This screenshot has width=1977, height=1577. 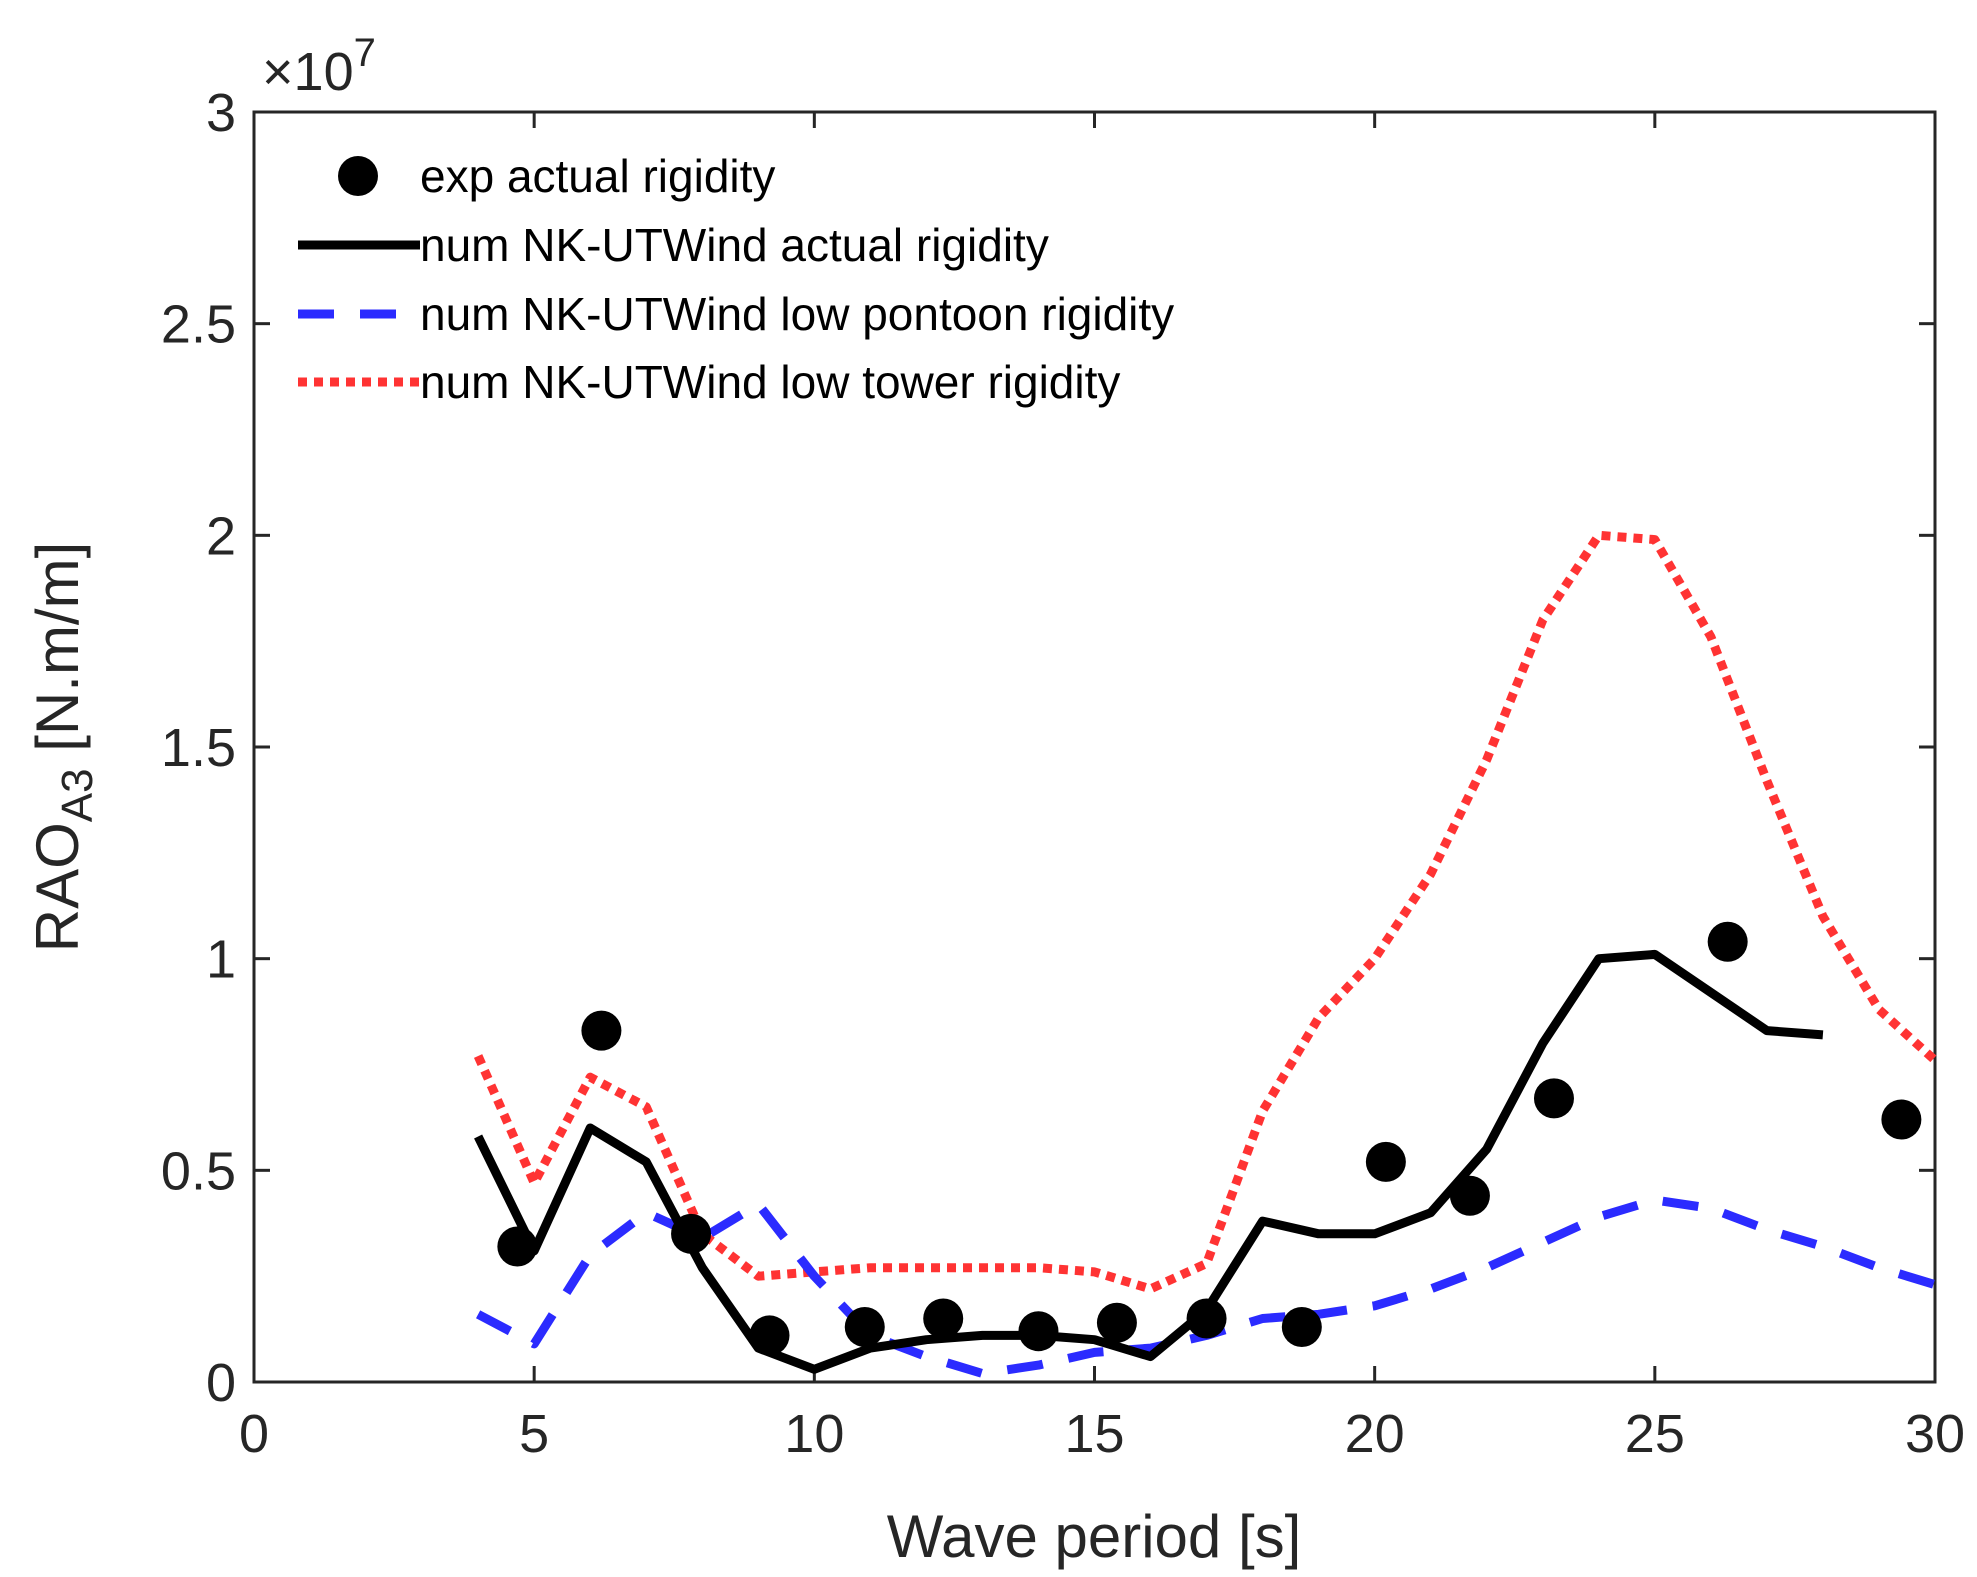 I want to click on x-axis-title: Wave period [s], so click(x=1094, y=1536).